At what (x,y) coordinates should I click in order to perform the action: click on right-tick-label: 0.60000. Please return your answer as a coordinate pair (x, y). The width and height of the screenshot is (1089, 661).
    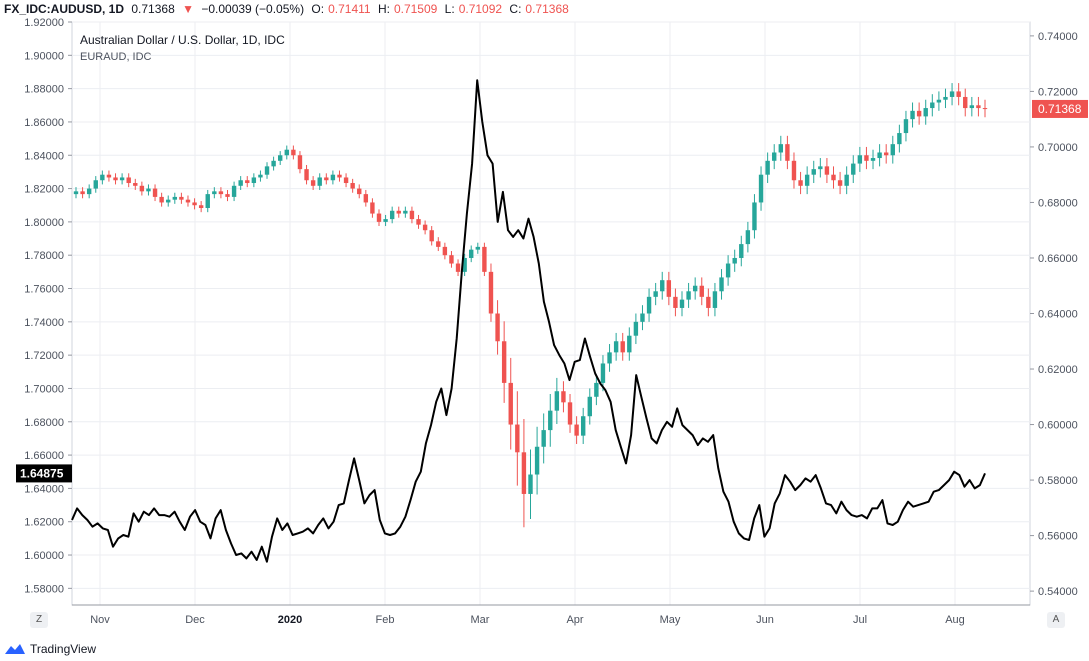
    Looking at the image, I should click on (1058, 426).